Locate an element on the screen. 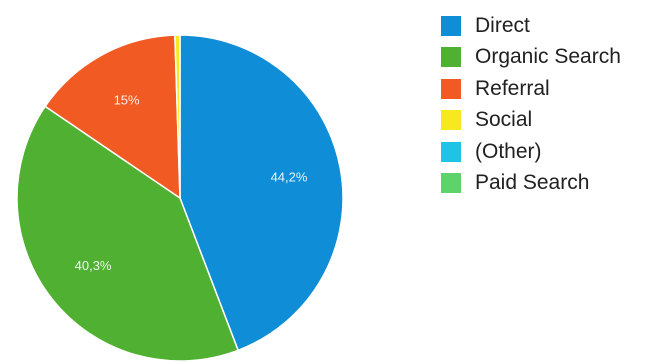  legend-item-social: Social is located at coordinates (531, 120).